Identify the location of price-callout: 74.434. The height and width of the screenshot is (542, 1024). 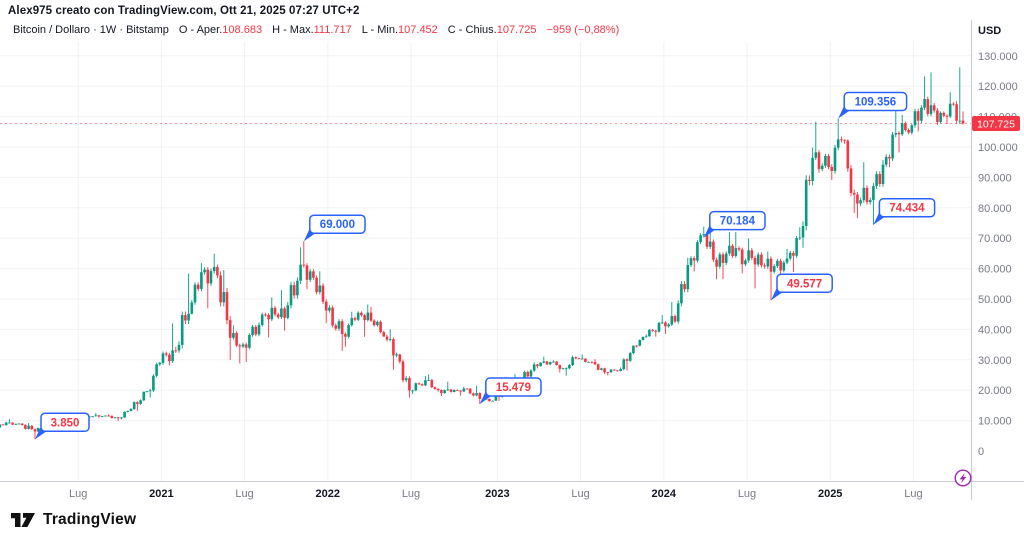
(904, 211).